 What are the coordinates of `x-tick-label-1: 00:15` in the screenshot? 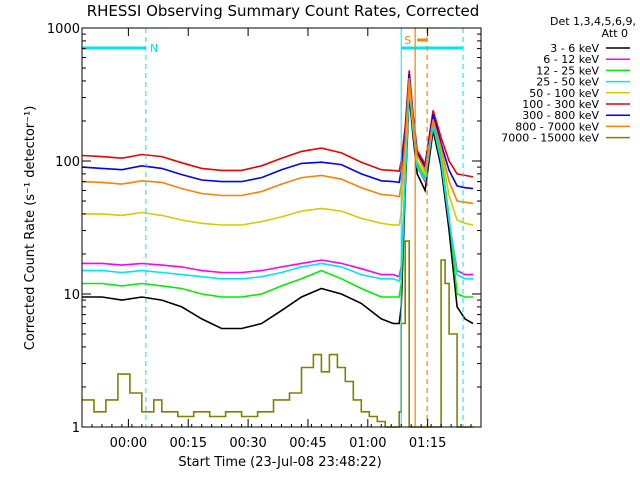 It's located at (188, 443).